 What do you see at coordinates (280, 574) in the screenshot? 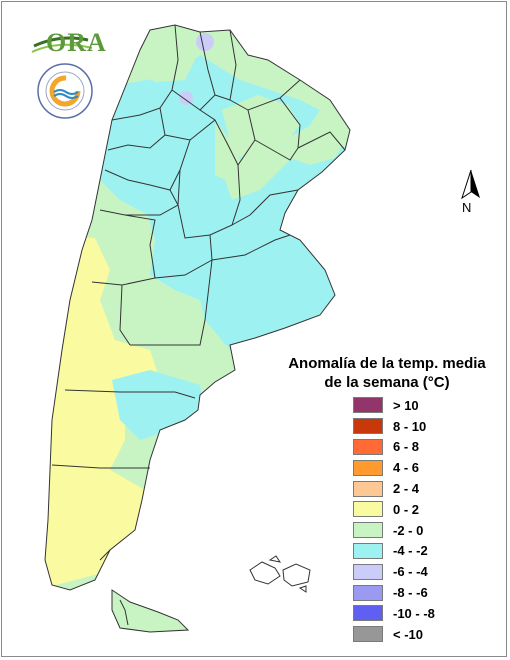
I see `malvinas-islands` at bounding box center [280, 574].